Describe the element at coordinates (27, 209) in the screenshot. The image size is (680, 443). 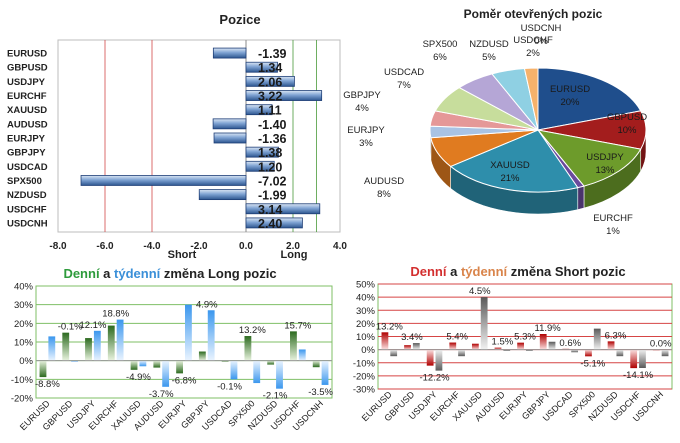
I see `category-label: USDCHF` at that location.